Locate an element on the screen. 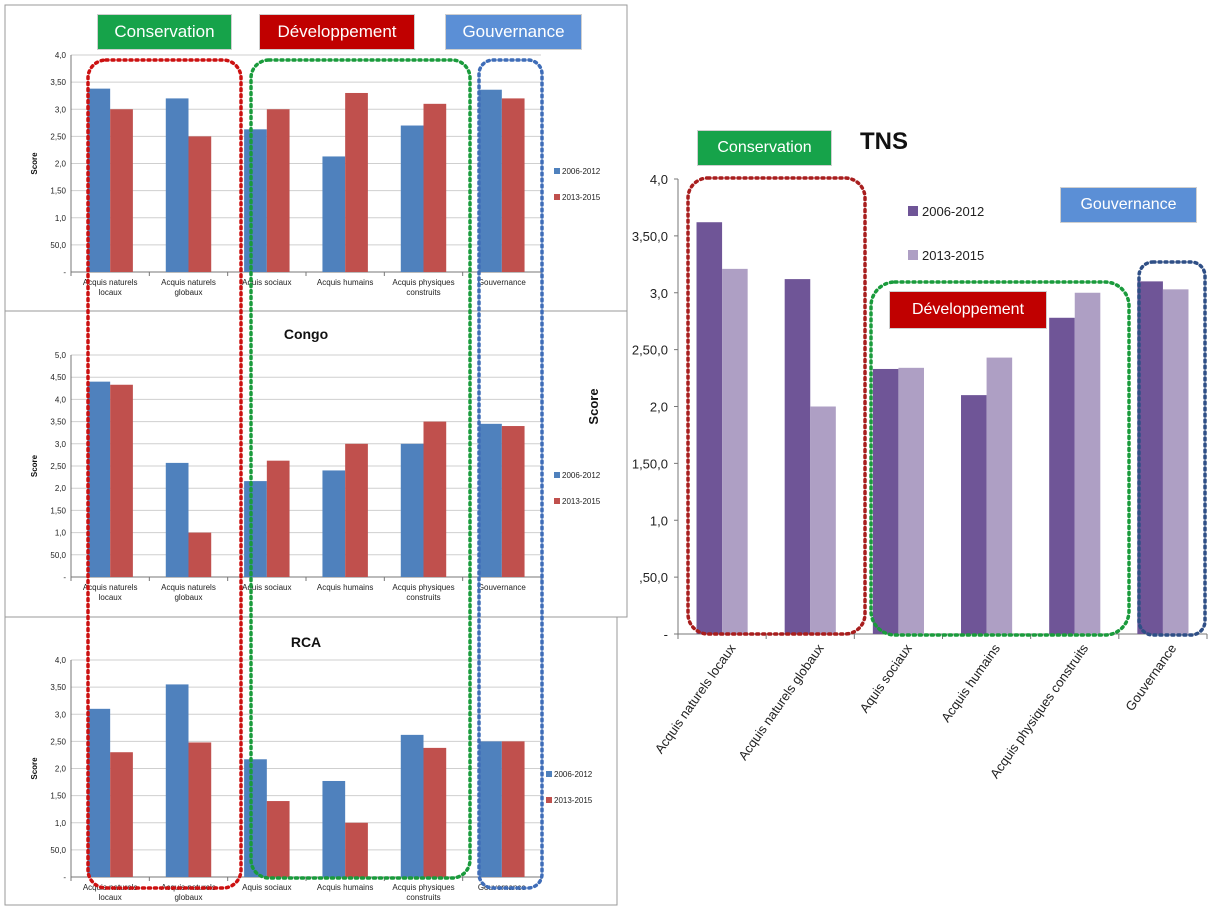 Image resolution: width=1213 pixels, height=915 pixels. right-developpement-badge: Développement is located at coordinates (968, 310).